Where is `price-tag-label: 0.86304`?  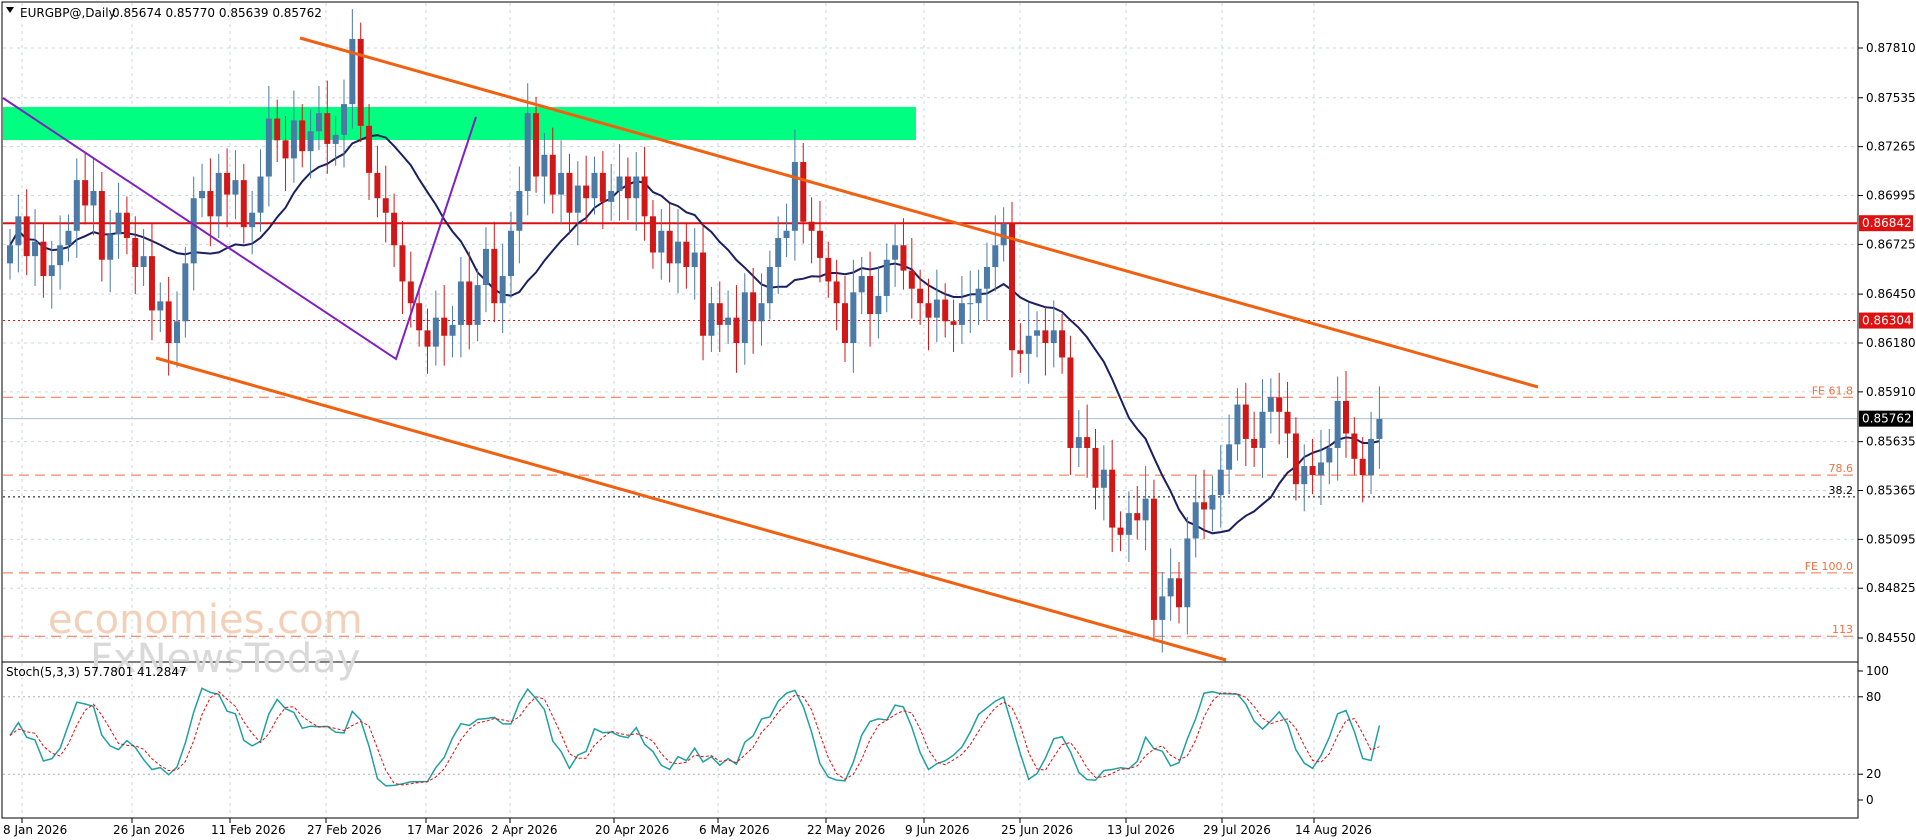
price-tag-label: 0.86304 is located at coordinates (1887, 321).